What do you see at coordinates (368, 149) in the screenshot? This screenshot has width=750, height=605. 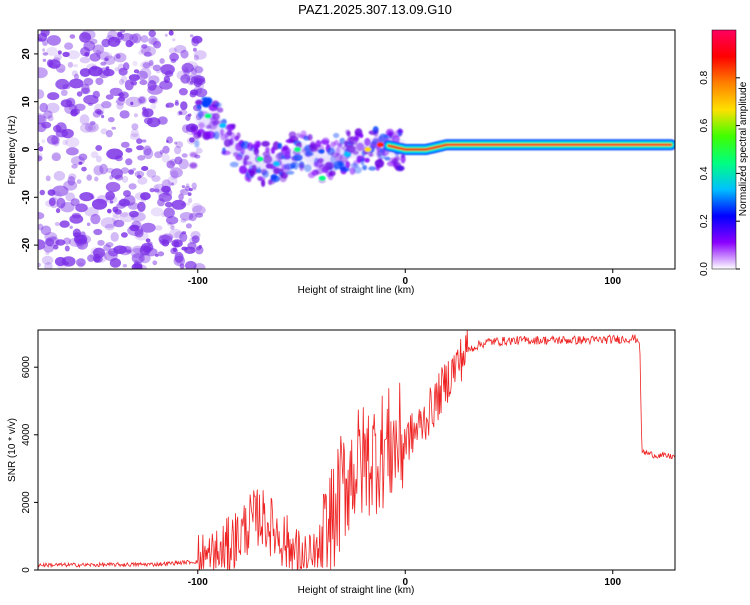 I see `ridge-hotspot` at bounding box center [368, 149].